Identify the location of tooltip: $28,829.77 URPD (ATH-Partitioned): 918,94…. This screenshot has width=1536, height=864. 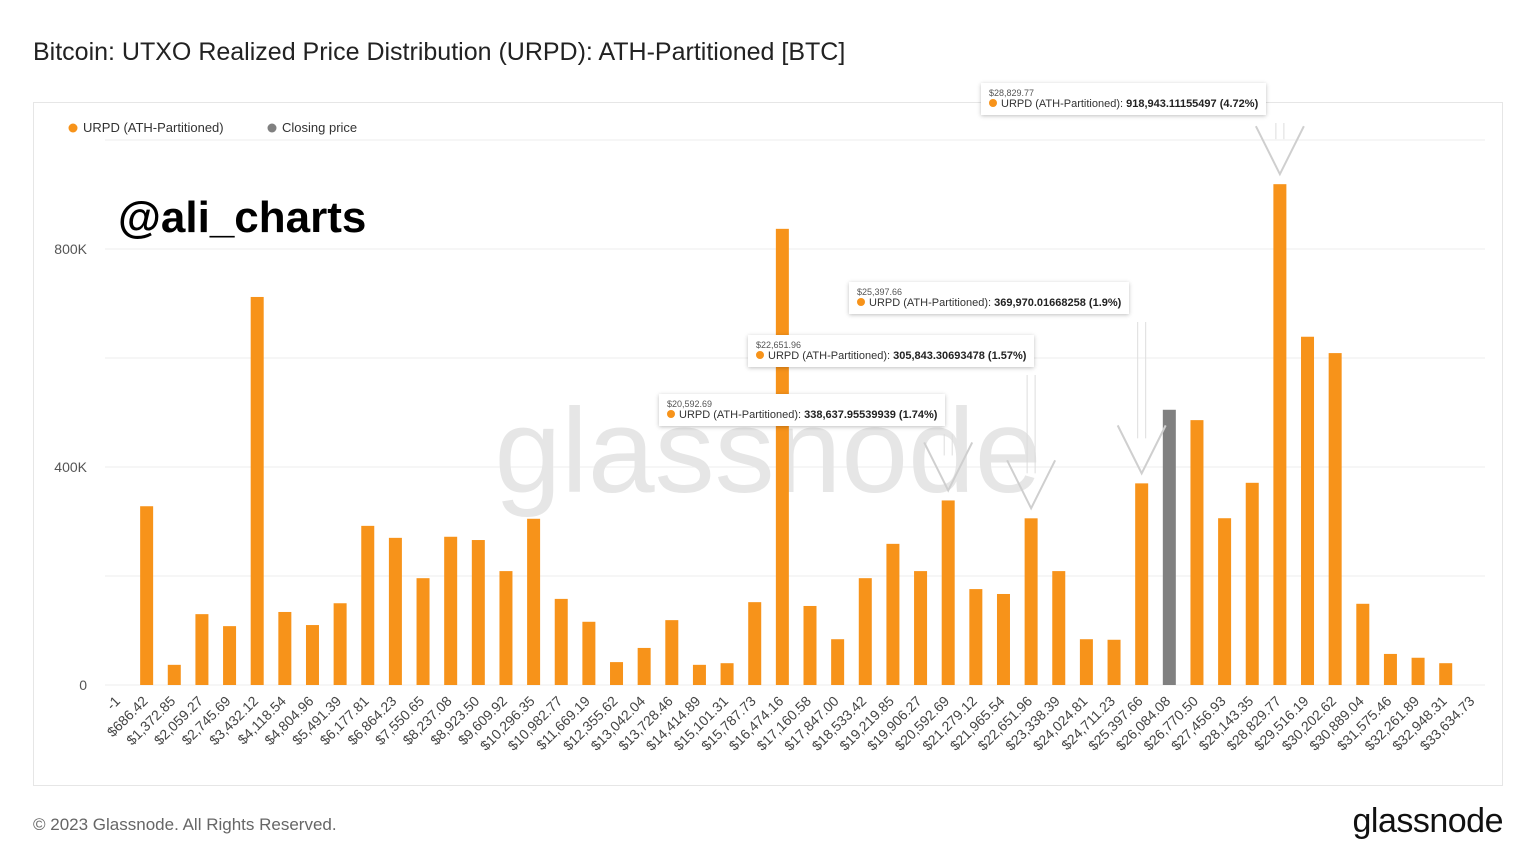
(1124, 99).